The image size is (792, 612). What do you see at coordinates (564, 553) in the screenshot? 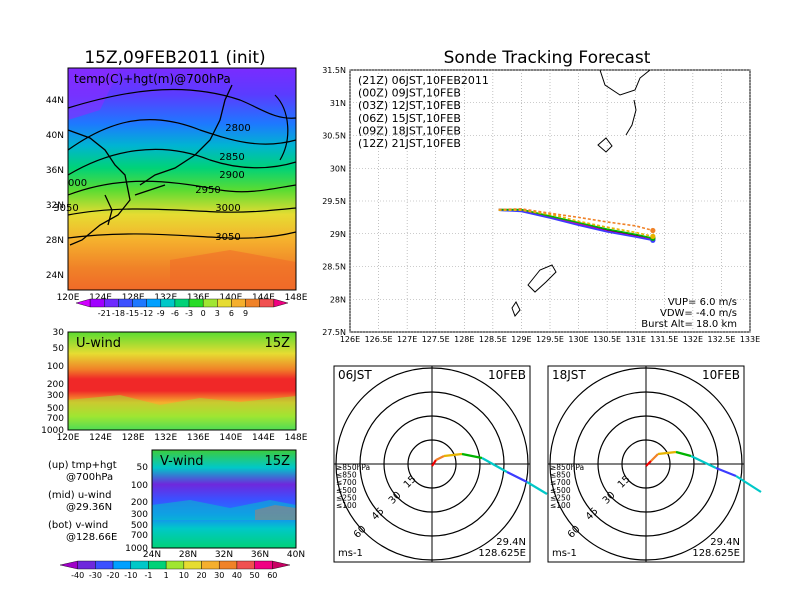
I see `hodograph-units: ms-1` at bounding box center [564, 553].